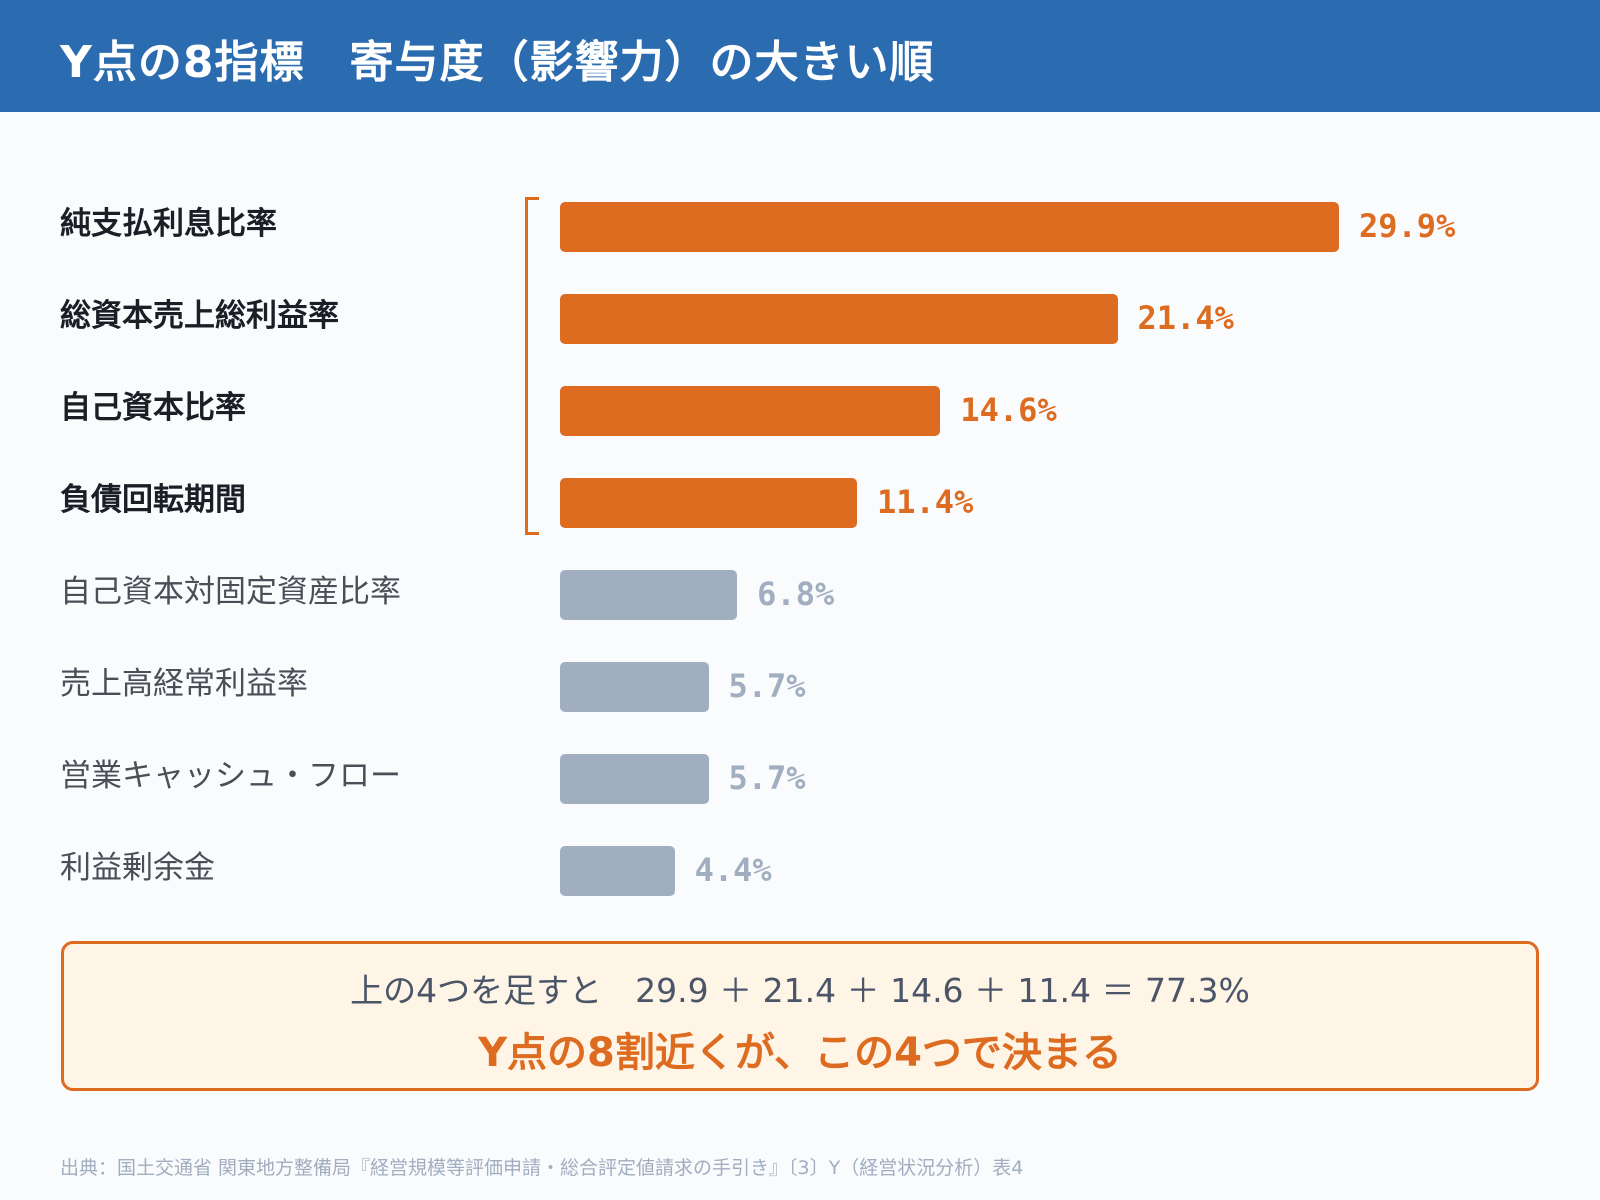  I want to click on value-label: 29.9%, so click(1407, 226).